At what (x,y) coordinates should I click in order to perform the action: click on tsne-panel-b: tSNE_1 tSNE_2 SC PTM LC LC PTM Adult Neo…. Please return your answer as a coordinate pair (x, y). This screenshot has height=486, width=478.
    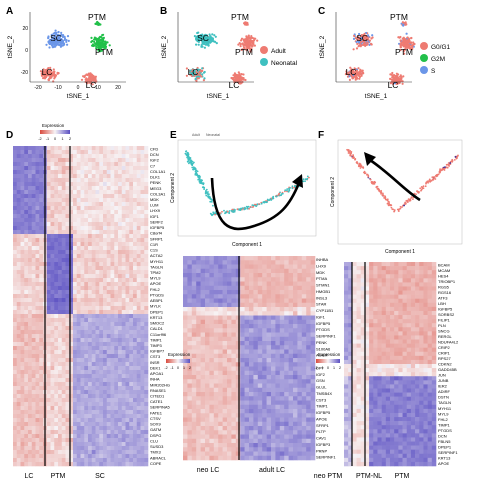
    Looking at the image, I should click on (229, 56).